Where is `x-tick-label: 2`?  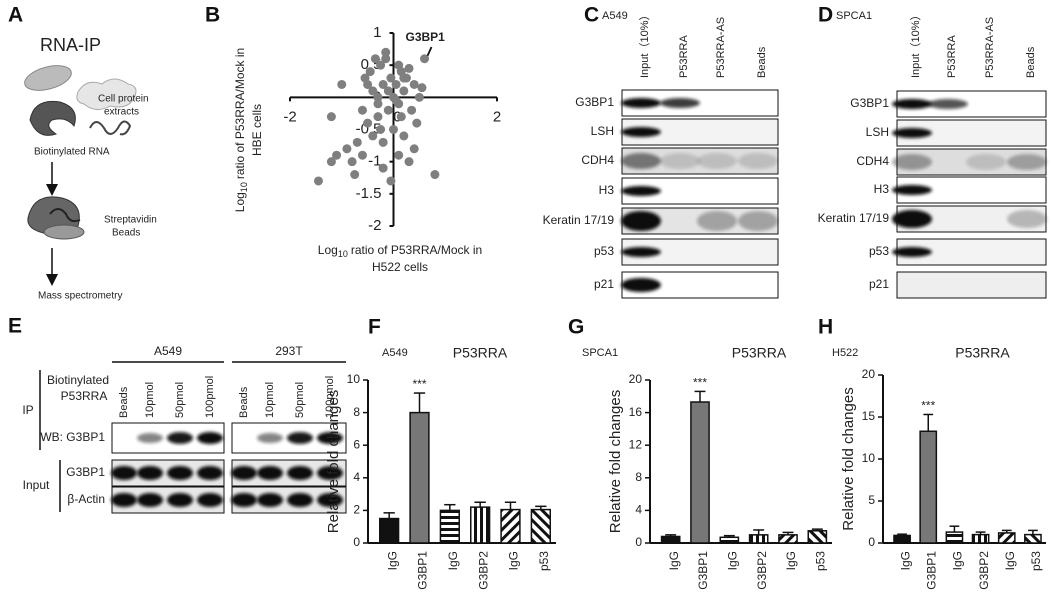
x-tick-label: 2 is located at coordinates (497, 116).